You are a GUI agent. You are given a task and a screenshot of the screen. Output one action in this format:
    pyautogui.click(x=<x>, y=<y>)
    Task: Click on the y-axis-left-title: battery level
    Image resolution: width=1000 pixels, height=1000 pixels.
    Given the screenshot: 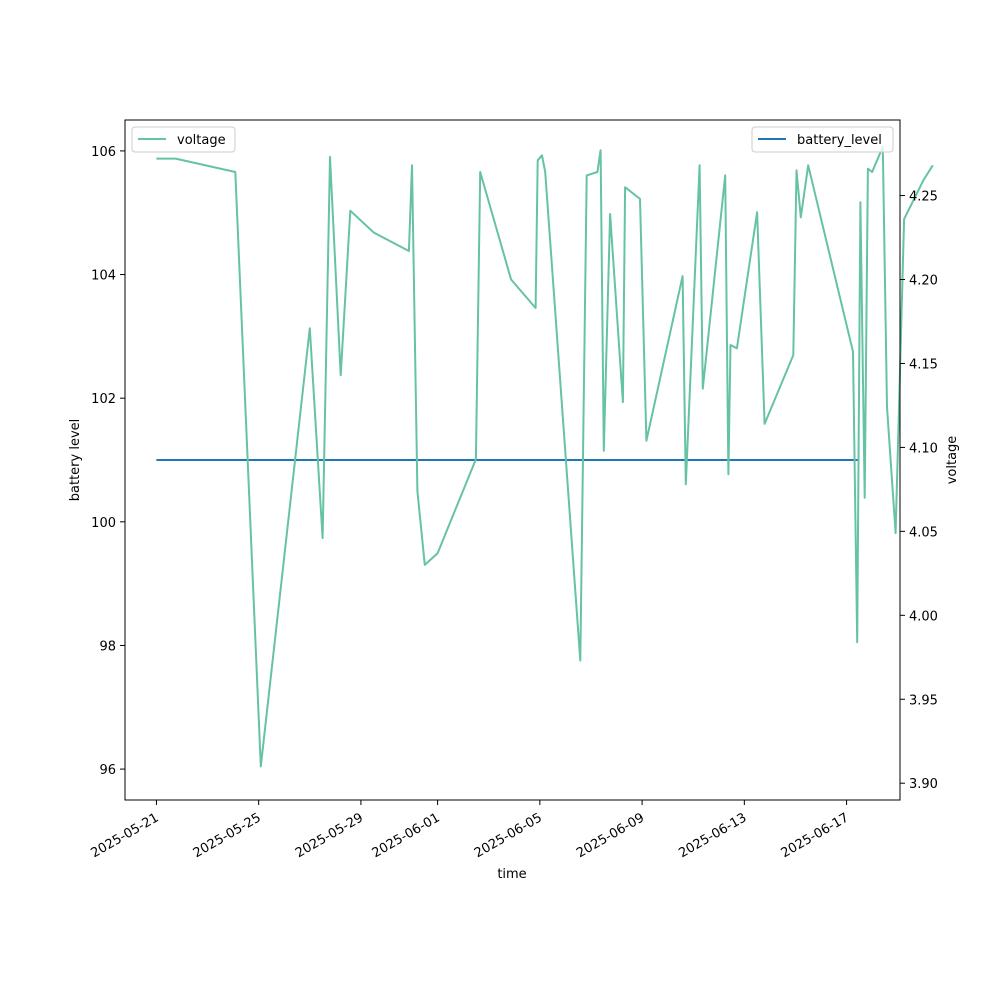 What is the action you would take?
    pyautogui.click(x=75, y=460)
    